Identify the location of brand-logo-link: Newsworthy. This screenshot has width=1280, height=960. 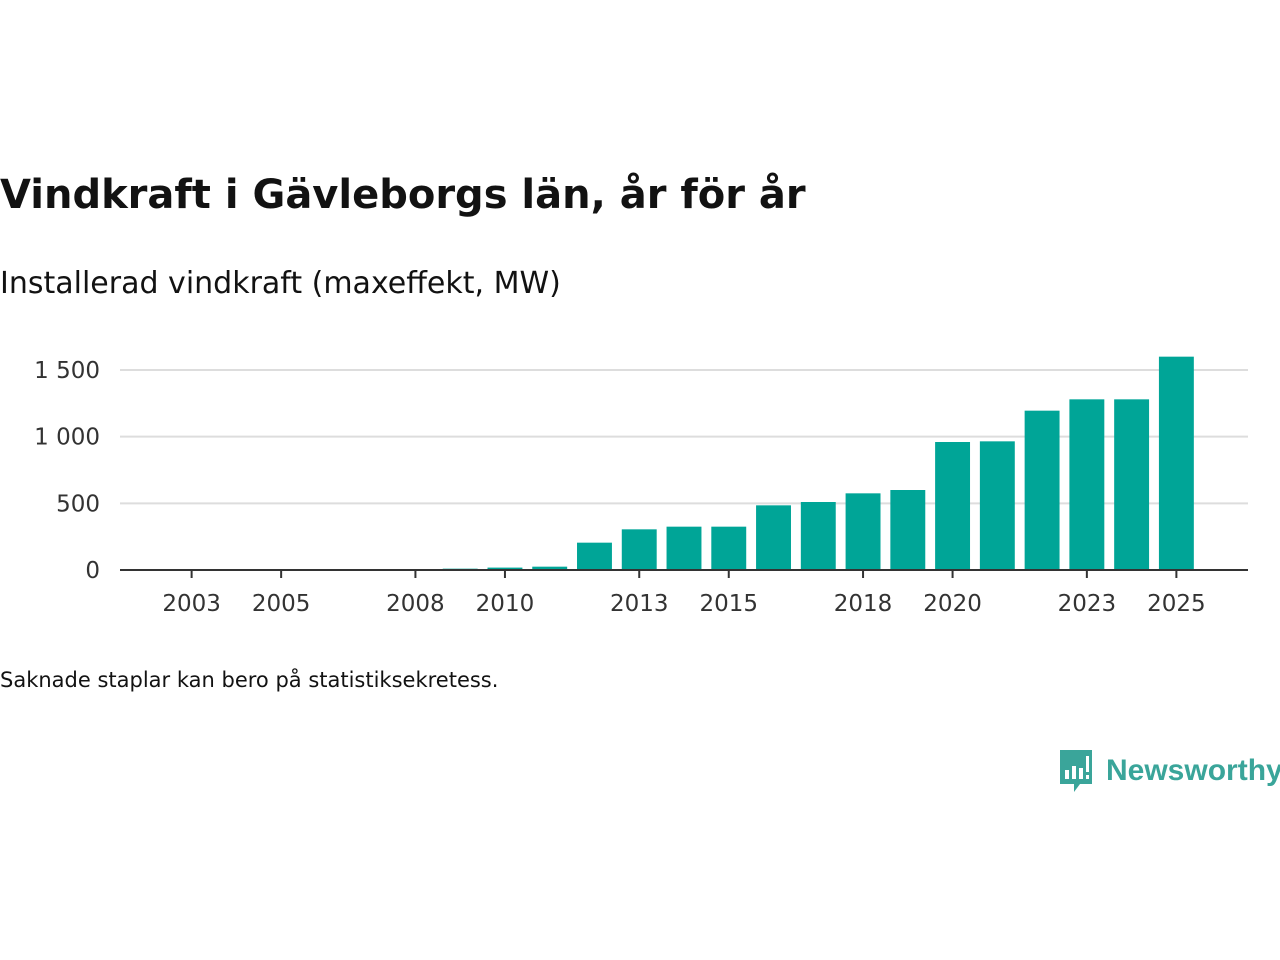
(1169, 771).